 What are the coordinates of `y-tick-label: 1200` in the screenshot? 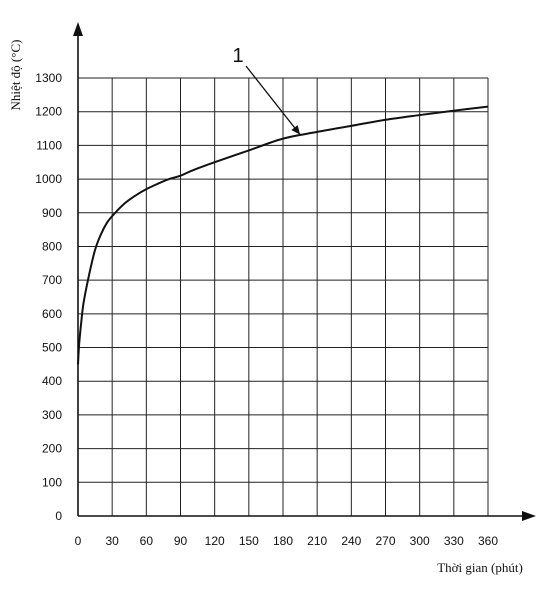 It's located at (48, 112).